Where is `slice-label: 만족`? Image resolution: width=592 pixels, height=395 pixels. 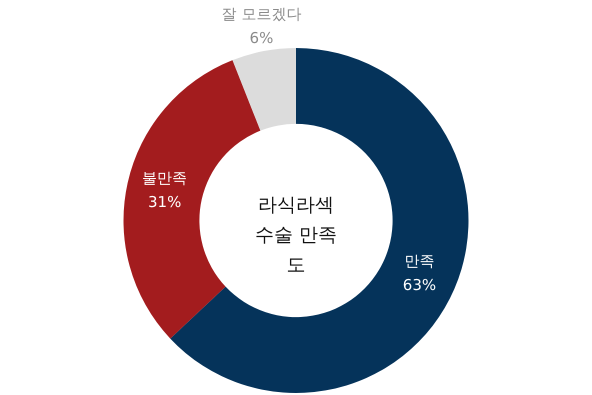
slice-label: 만족 is located at coordinates (419, 261).